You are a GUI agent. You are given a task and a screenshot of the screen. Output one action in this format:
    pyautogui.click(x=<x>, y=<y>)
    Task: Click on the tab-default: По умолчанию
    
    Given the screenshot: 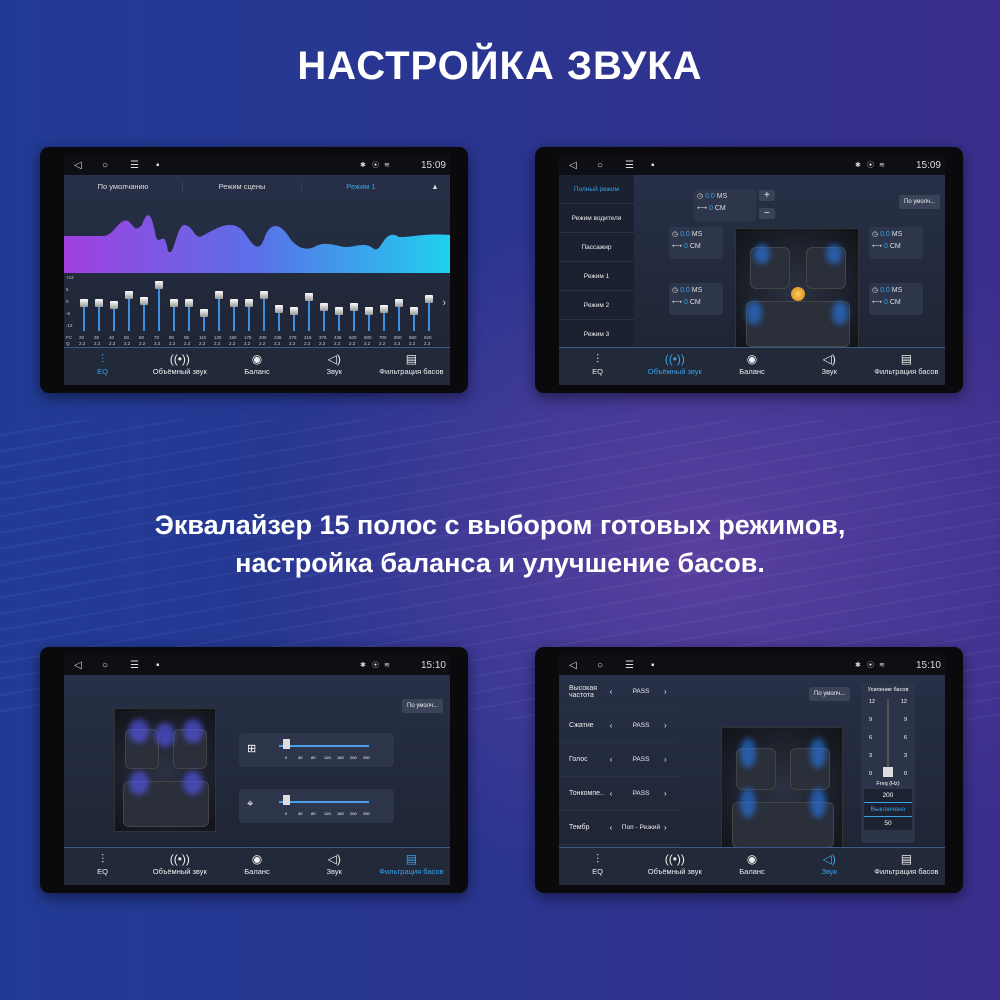 What is the action you would take?
    pyautogui.click(x=123, y=186)
    